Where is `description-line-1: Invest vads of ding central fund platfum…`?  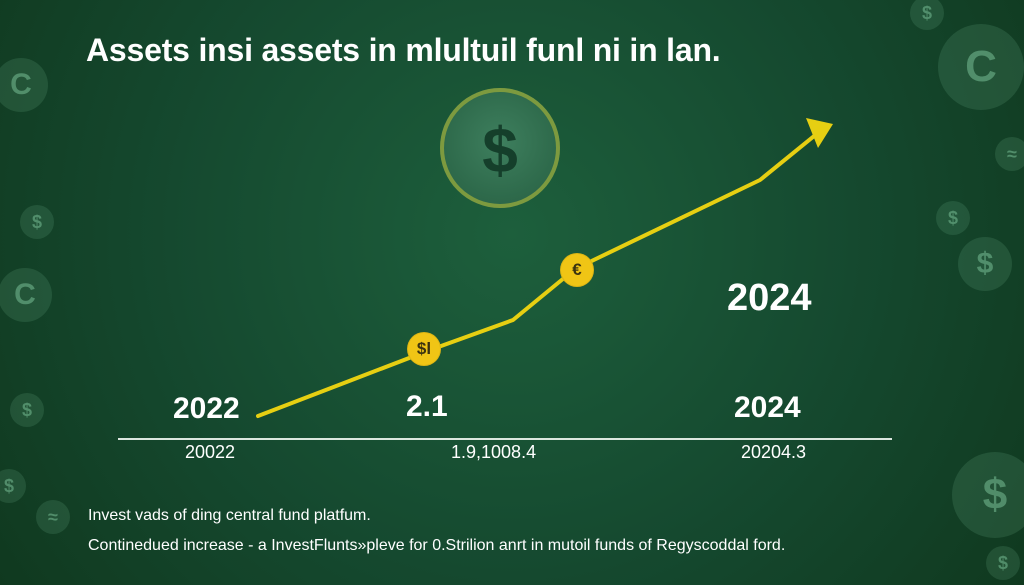 description-line-1: Invest vads of ding central fund platfum… is located at coordinates (229, 515).